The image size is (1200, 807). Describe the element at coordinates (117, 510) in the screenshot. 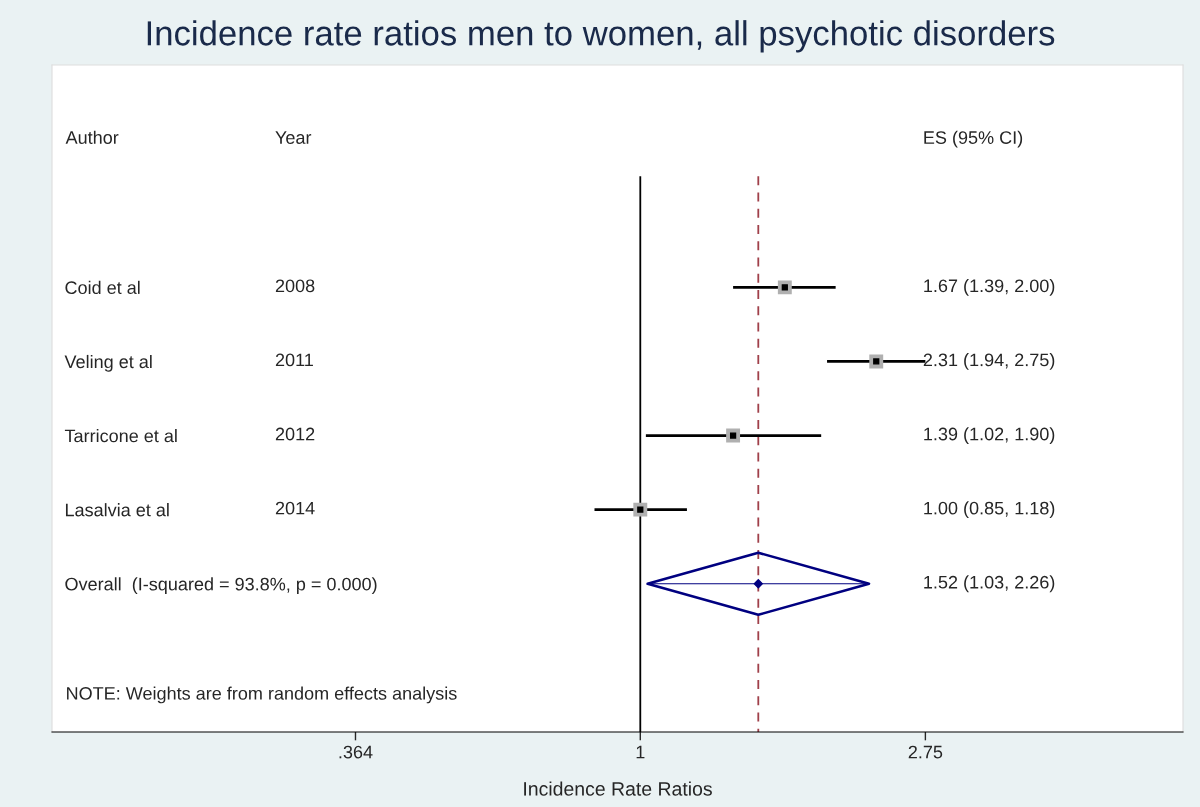

I see `y-tick-label: Lasalvia et al` at that location.